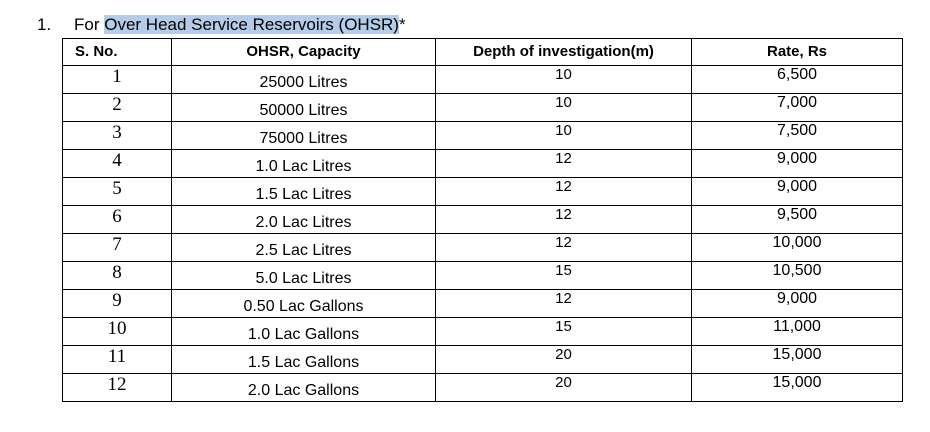 This screenshot has width=930, height=432. Describe the element at coordinates (797, 275) in the screenshot. I see `cell-rate: 10,500` at that location.